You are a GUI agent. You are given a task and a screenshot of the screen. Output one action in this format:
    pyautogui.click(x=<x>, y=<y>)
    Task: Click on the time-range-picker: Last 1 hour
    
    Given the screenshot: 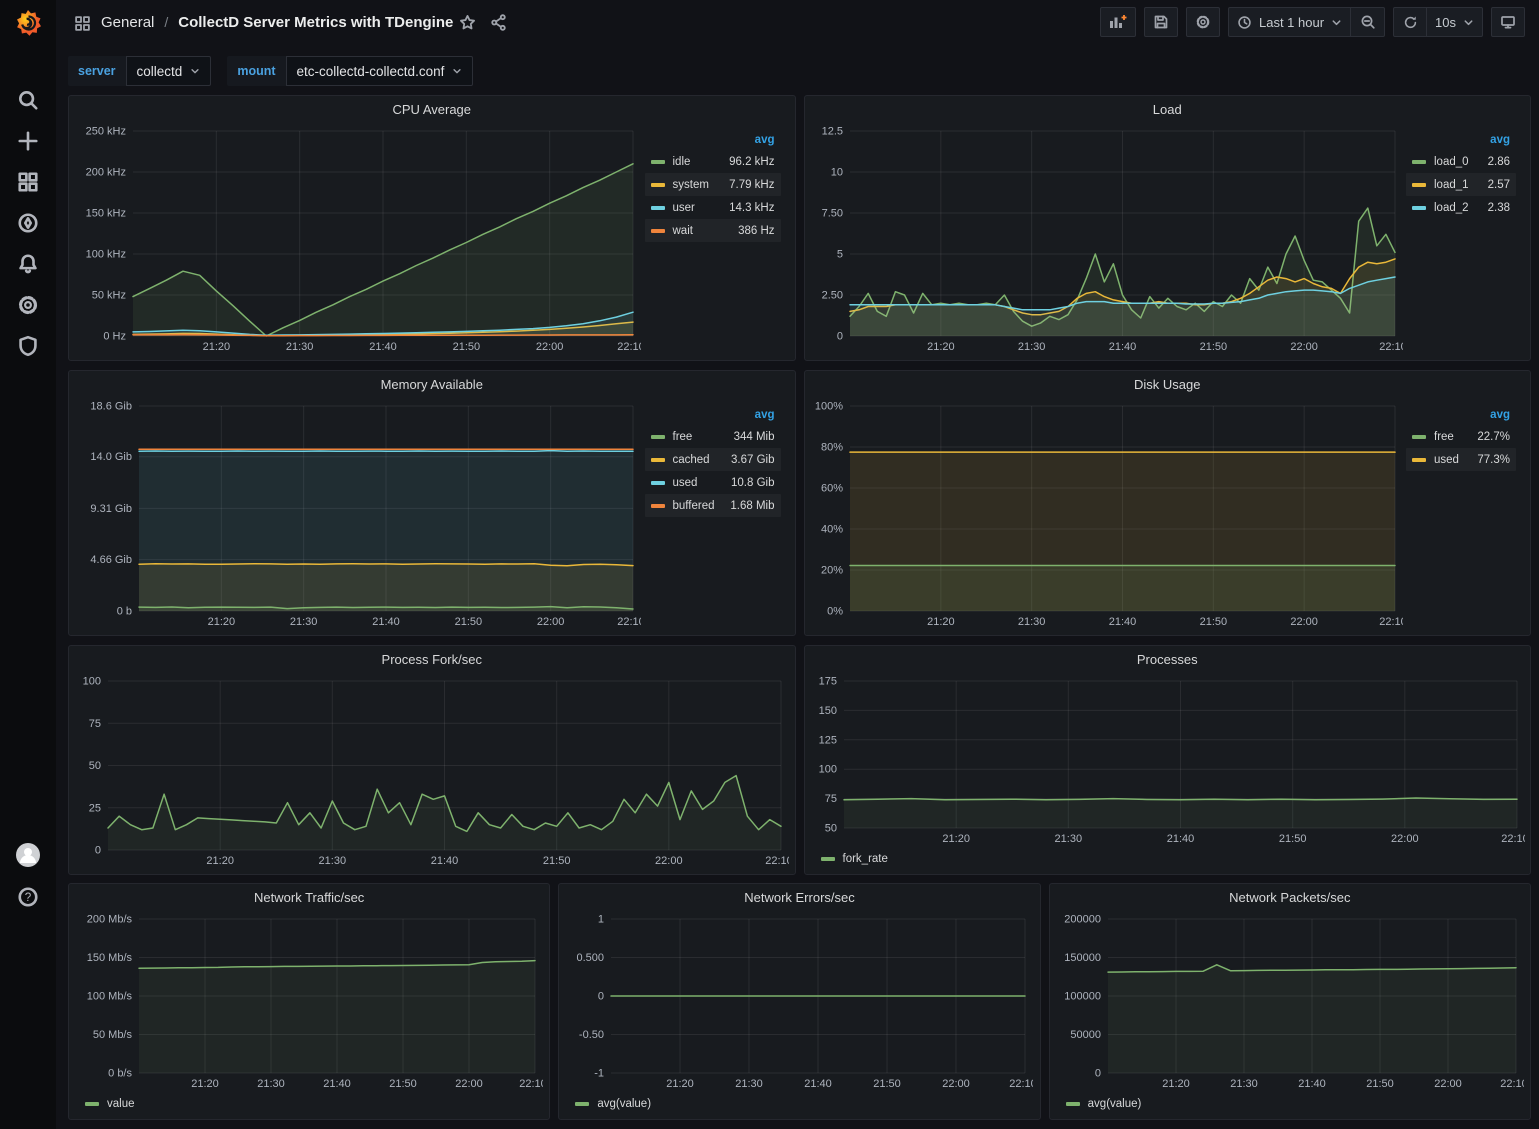 What is the action you would take?
    pyautogui.click(x=1289, y=22)
    